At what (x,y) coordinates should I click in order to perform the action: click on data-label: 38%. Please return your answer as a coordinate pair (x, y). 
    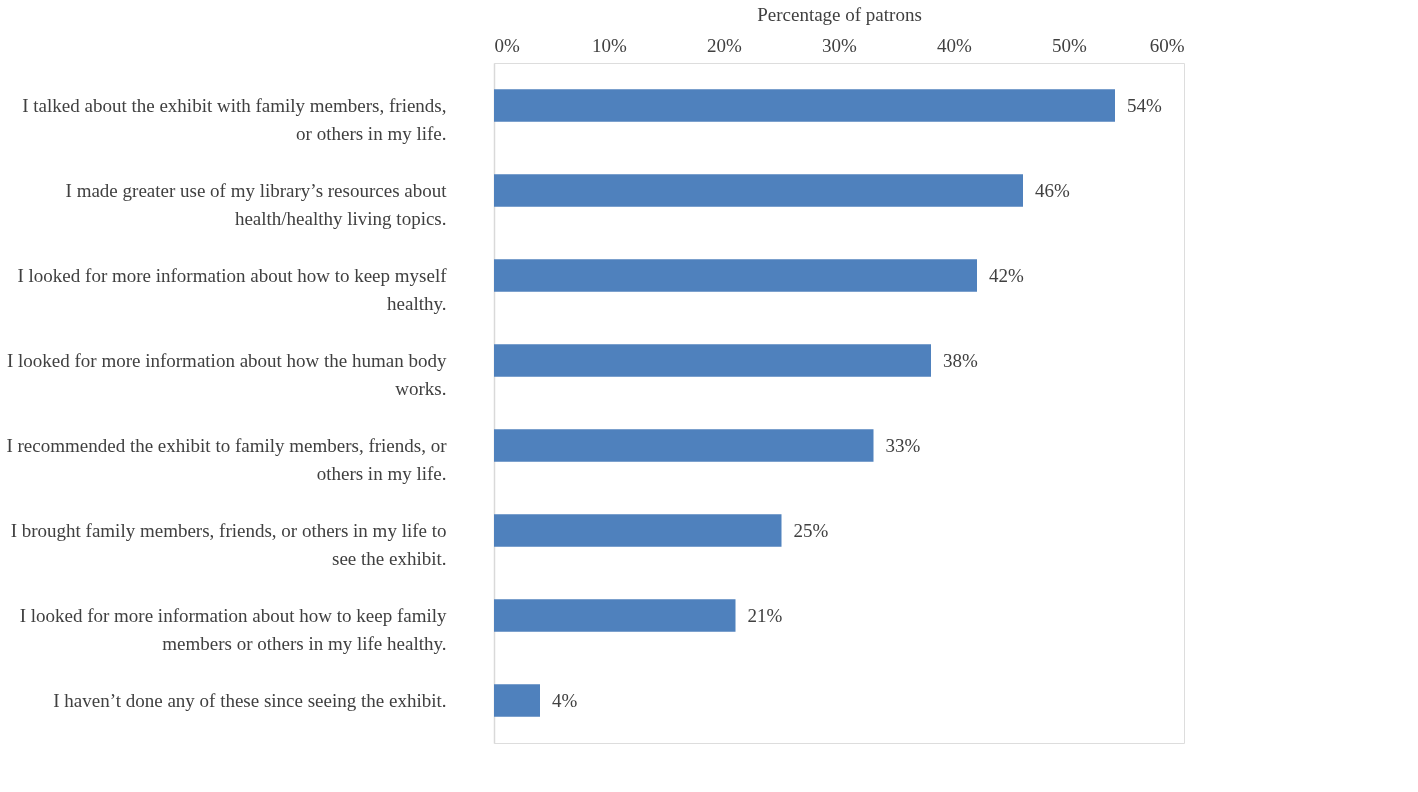
    Looking at the image, I should click on (960, 360).